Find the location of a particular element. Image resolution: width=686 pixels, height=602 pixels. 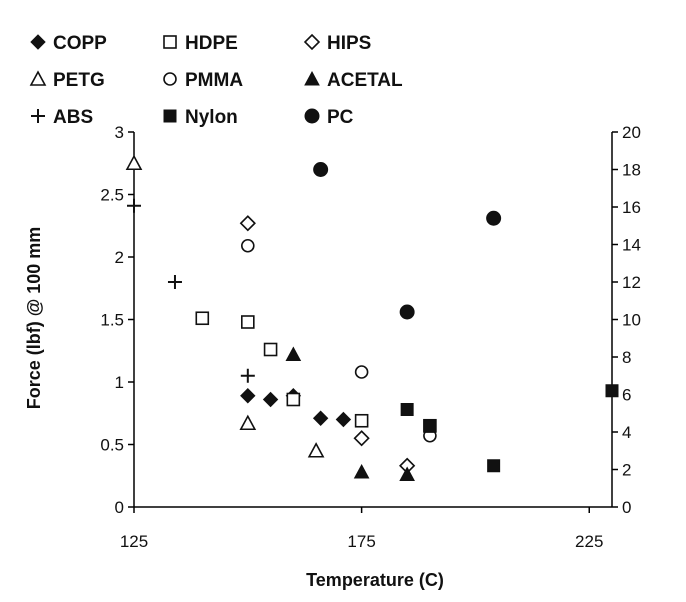

y2-tick-label: 8 is located at coordinates (626, 357).